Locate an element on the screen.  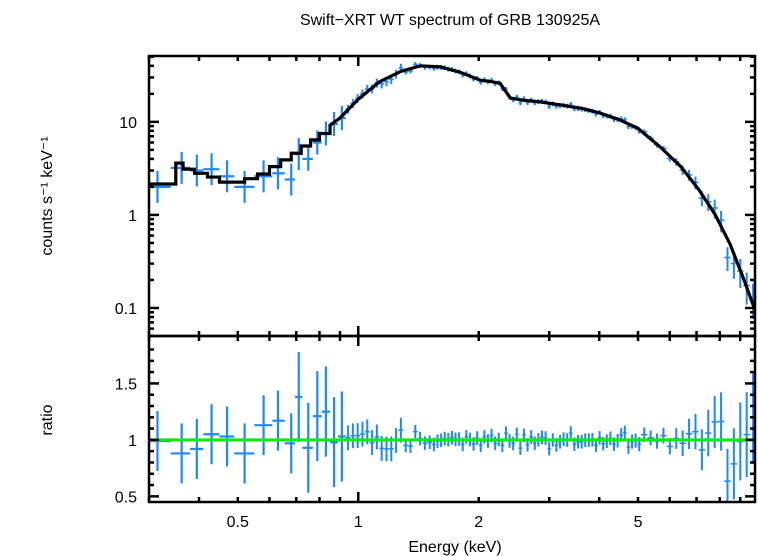
x-tick-label: 0.5 is located at coordinates (238, 522).